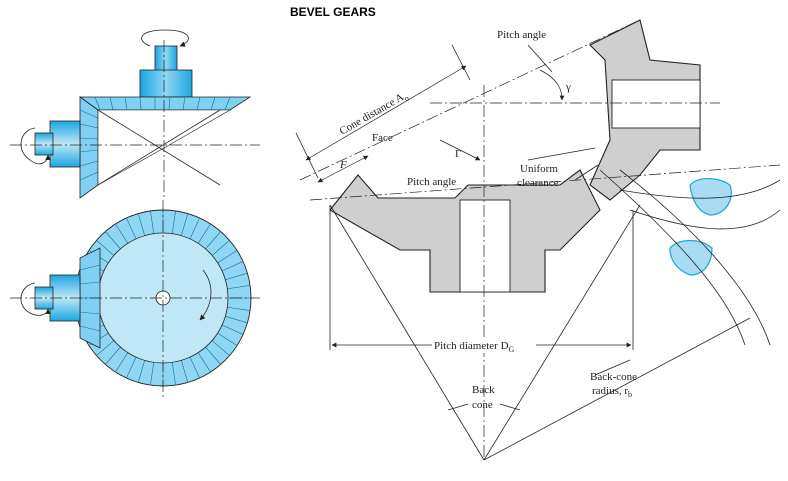 The height and width of the screenshot is (481, 788). I want to click on label-back: Back, so click(483, 390).